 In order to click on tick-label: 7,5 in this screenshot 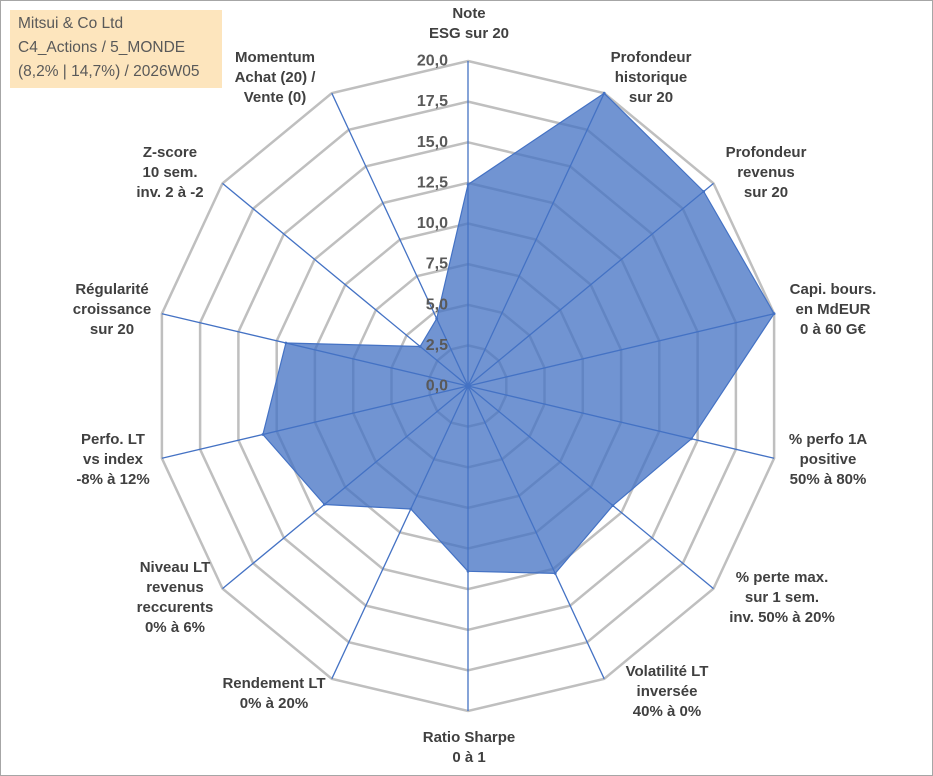, I will do `click(437, 264)`.